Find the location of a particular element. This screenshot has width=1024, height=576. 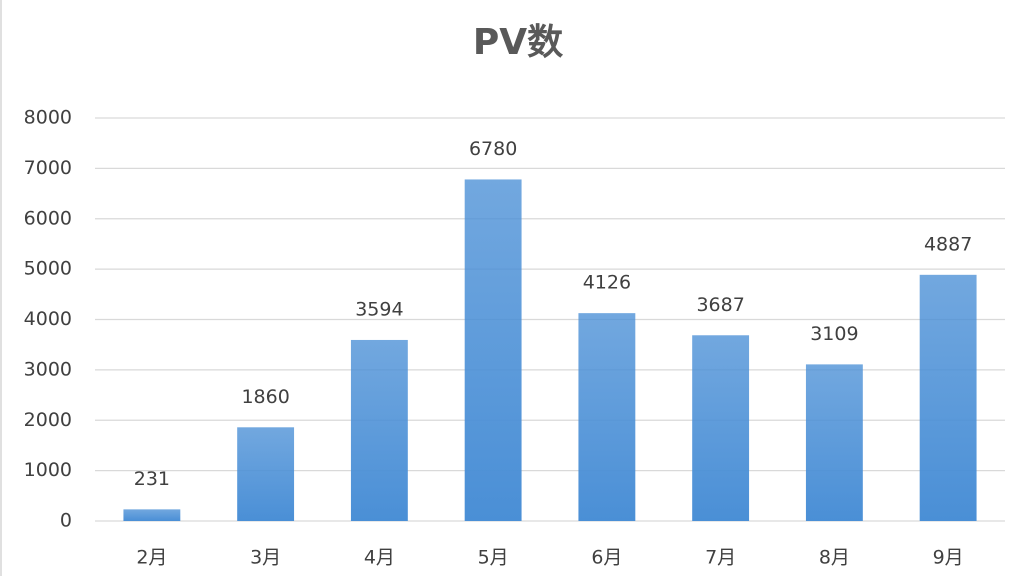

value-label: 3594 is located at coordinates (379, 309).